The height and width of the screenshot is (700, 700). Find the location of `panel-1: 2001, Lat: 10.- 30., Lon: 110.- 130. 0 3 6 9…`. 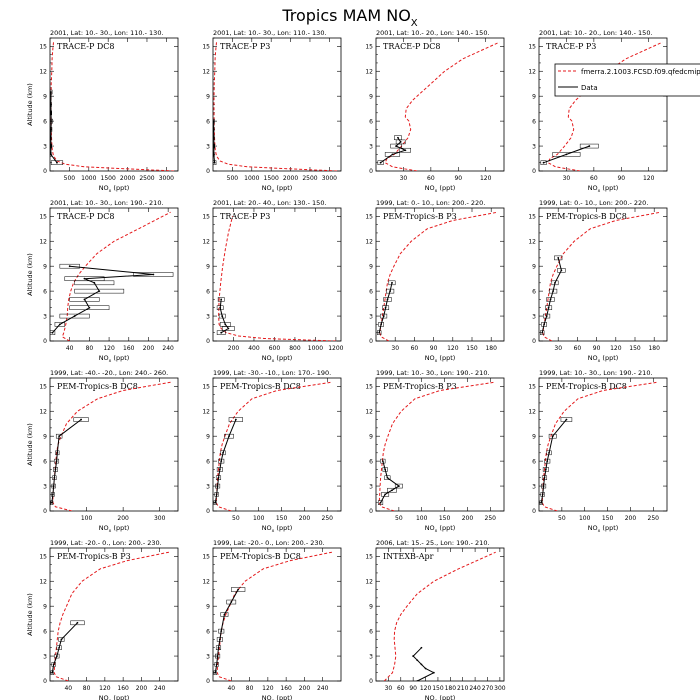

panel-1: 2001, Lat: 10.- 30., Lon: 110.- 130. 0 3 6 9… is located at coordinates (102, 111).